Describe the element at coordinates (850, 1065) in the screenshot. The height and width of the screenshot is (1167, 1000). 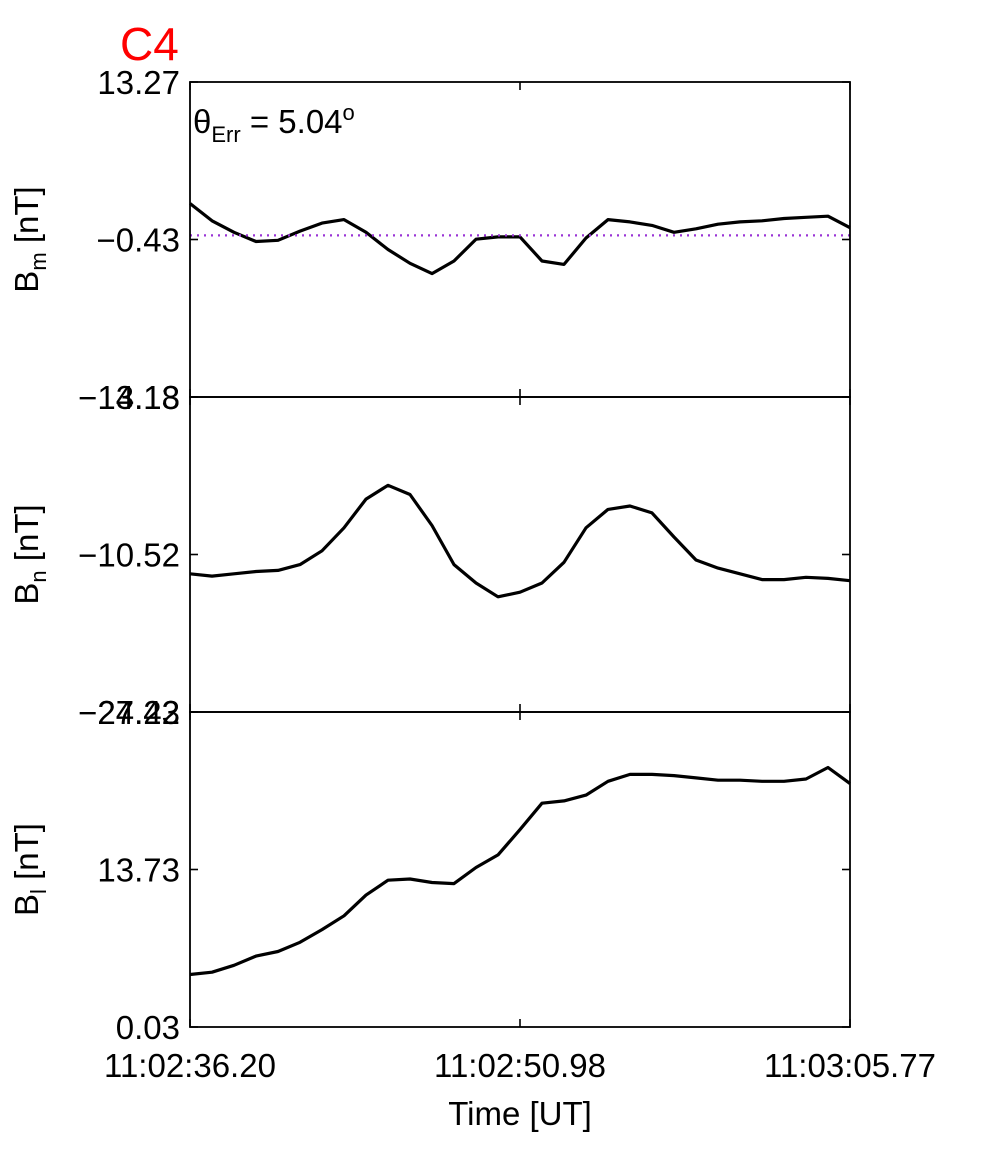
I see `x-tick-label: 11:03:05.77` at that location.